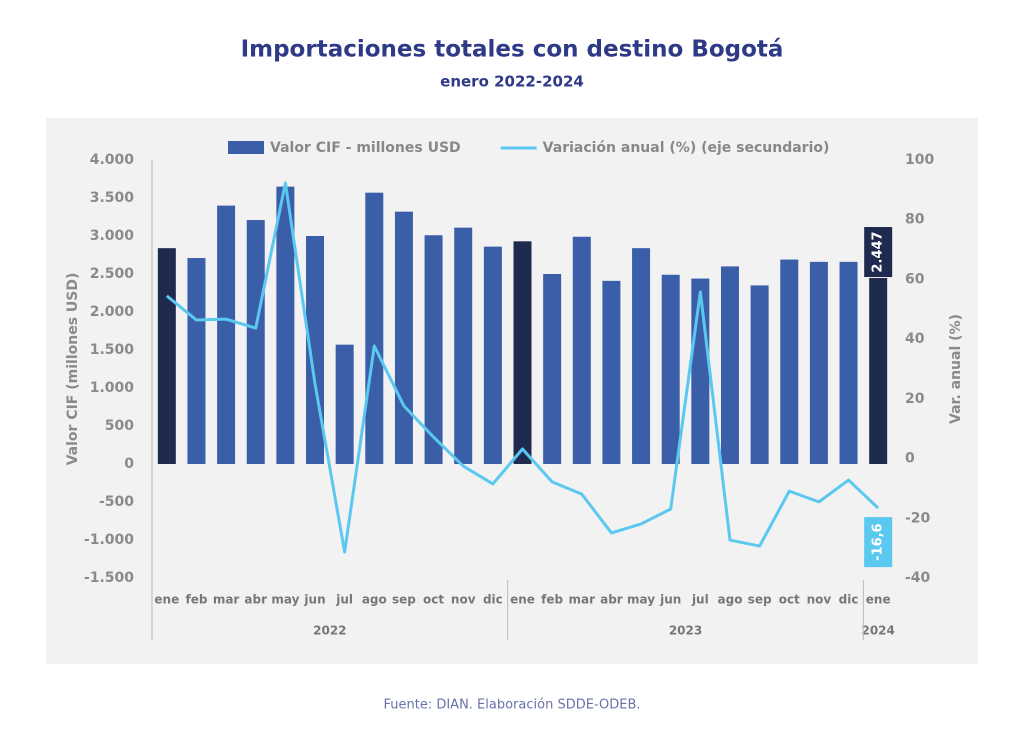 This screenshot has width=1024, height=748. I want to click on y-tick-label: 1.500, so click(112, 350).